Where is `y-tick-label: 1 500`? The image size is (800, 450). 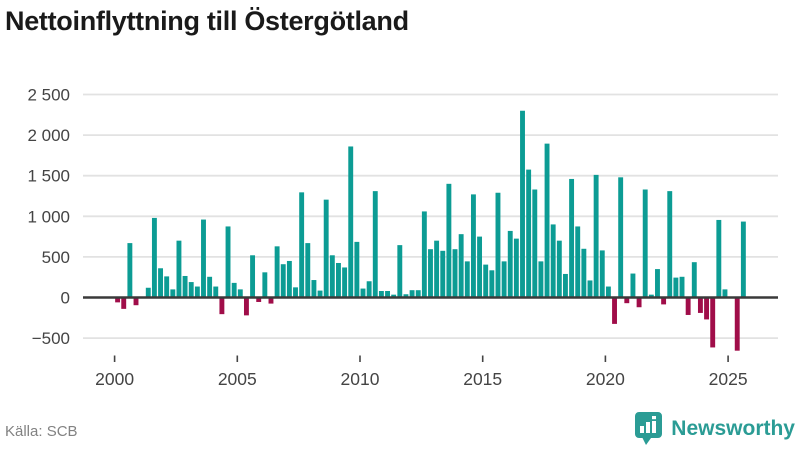
y-tick-label: 1 500 is located at coordinates (48, 176).